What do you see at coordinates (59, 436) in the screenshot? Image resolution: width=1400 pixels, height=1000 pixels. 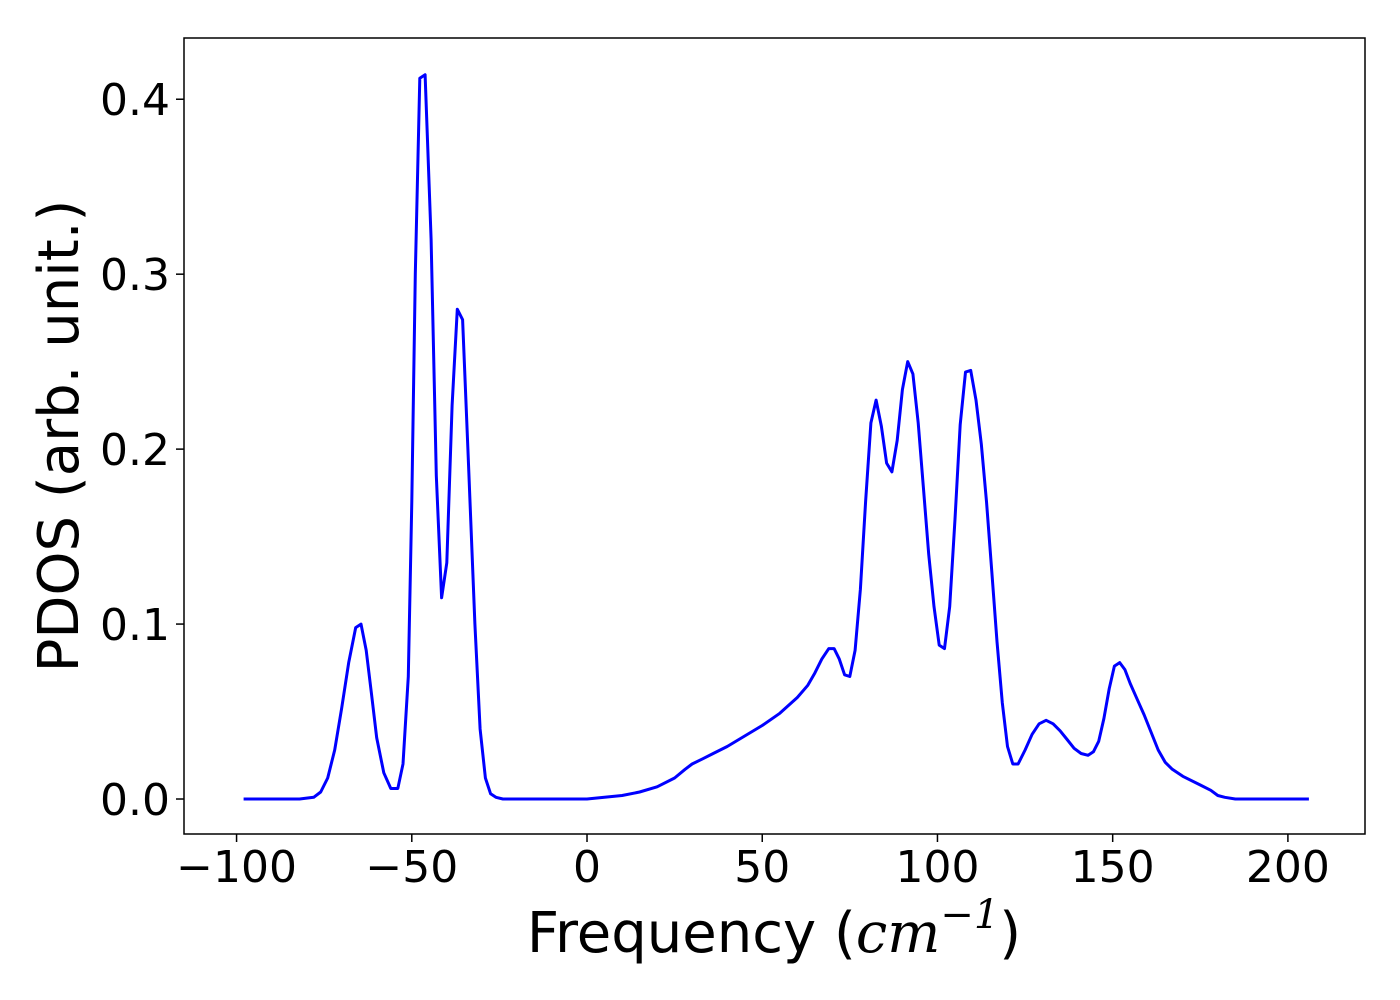 I see `y-axis-label: PDOS (arb. unit.)` at bounding box center [59, 436].